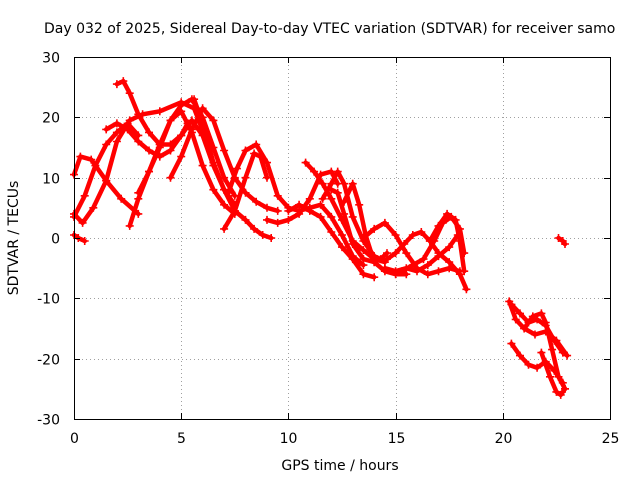 The image size is (640, 480). What do you see at coordinates (181, 439) in the screenshot?
I see `x-tick-label: 5` at bounding box center [181, 439].